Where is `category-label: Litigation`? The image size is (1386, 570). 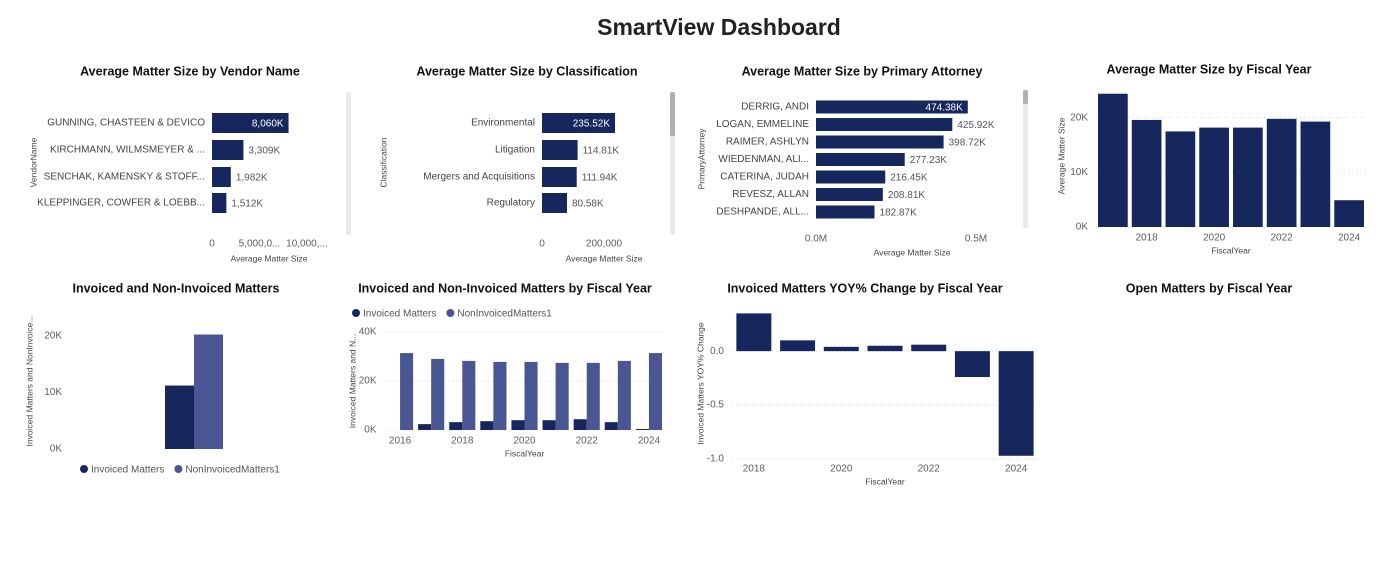
category-label: Litigation is located at coordinates (515, 150).